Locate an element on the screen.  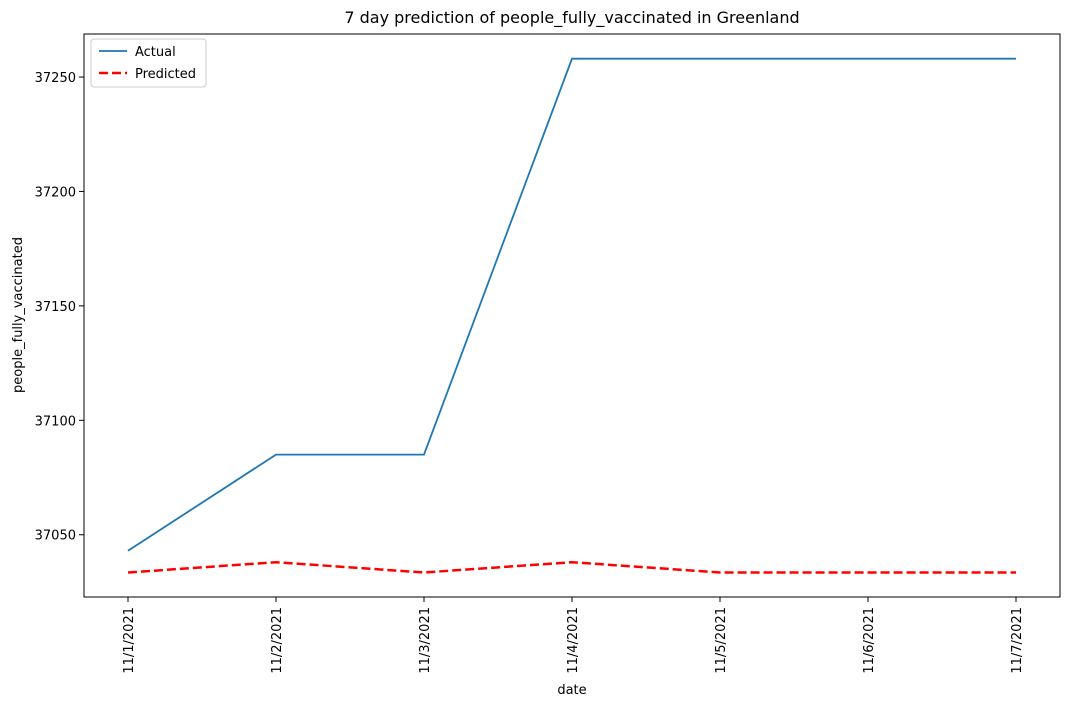
x-tick-label: 11/6/2021 is located at coordinates (869, 640).